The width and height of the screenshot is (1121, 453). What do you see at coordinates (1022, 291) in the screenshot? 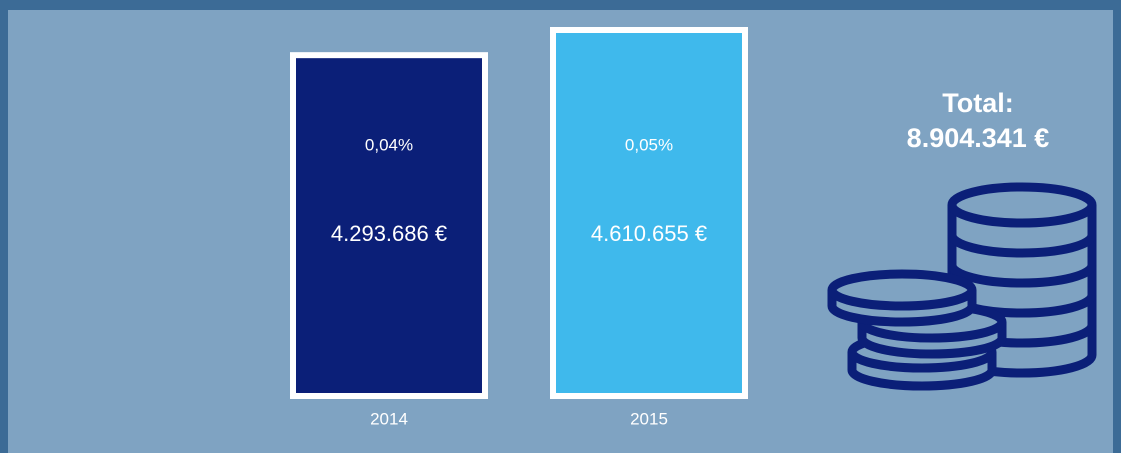
I see `coin-edges` at bounding box center [1022, 291].